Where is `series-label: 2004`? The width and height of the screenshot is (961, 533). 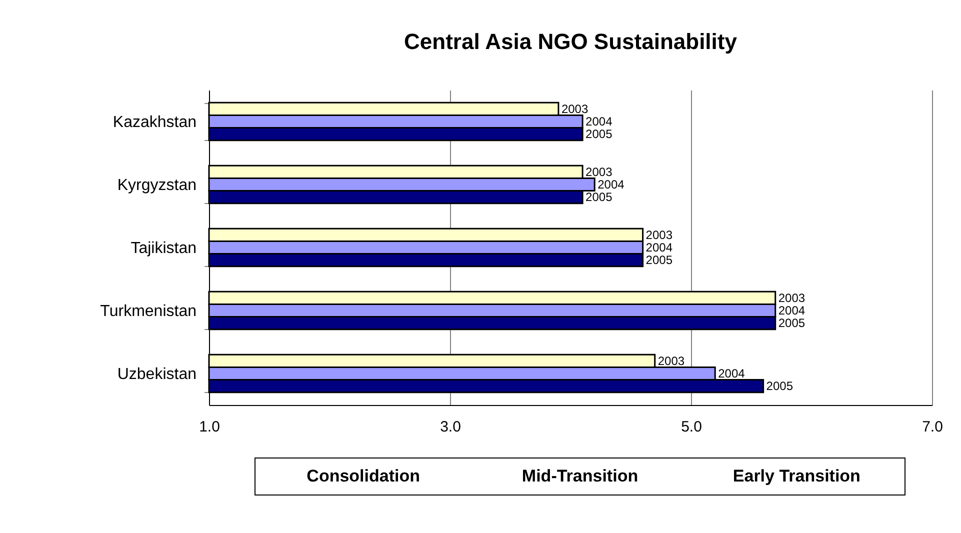 series-label: 2004 is located at coordinates (599, 121).